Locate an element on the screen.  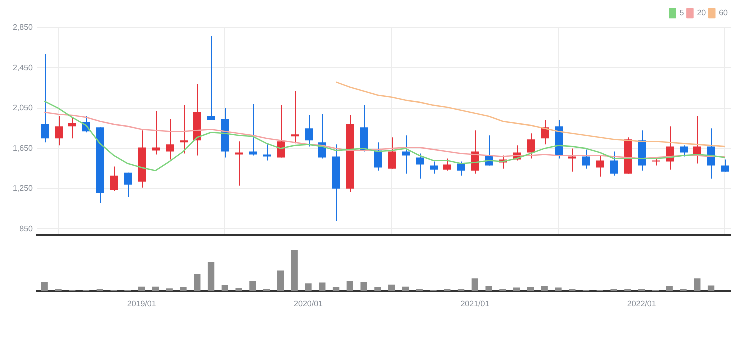
y-tick-label: 2,850 is located at coordinates (23, 27).